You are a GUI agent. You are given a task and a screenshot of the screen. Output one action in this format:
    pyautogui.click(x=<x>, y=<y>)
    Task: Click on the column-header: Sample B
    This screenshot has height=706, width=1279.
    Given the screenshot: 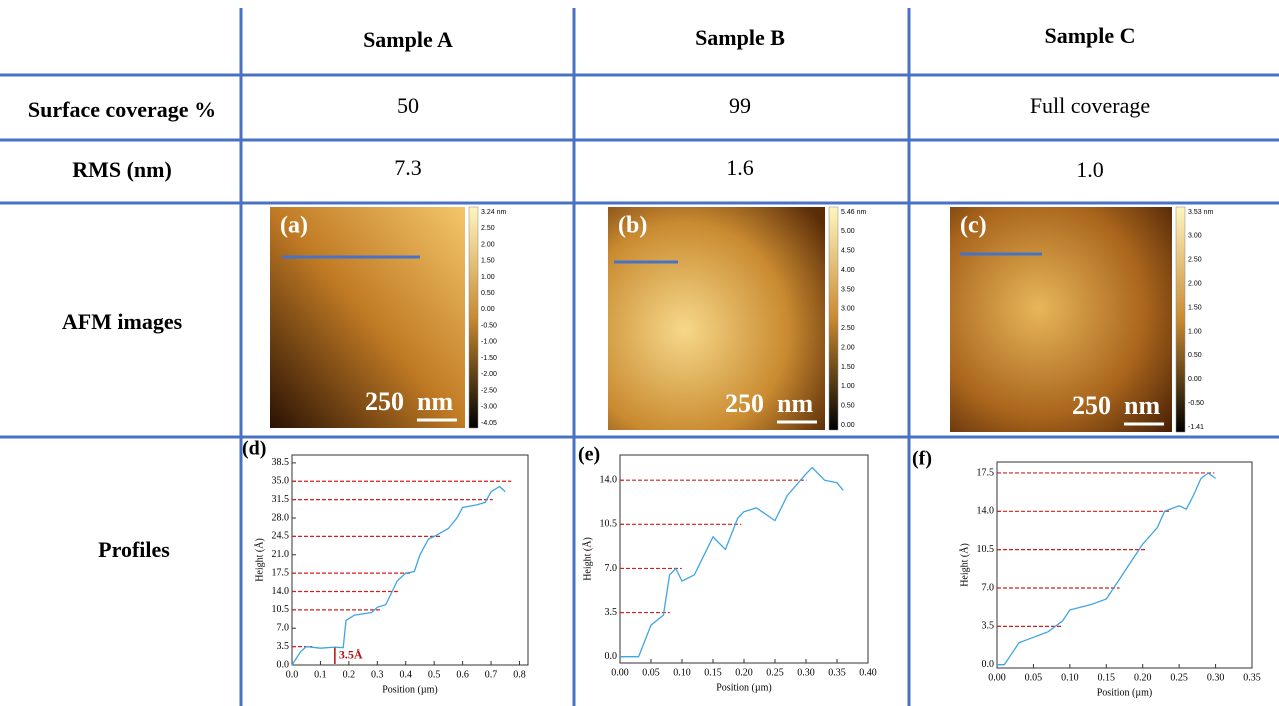 What is the action you would take?
    pyautogui.click(x=740, y=37)
    